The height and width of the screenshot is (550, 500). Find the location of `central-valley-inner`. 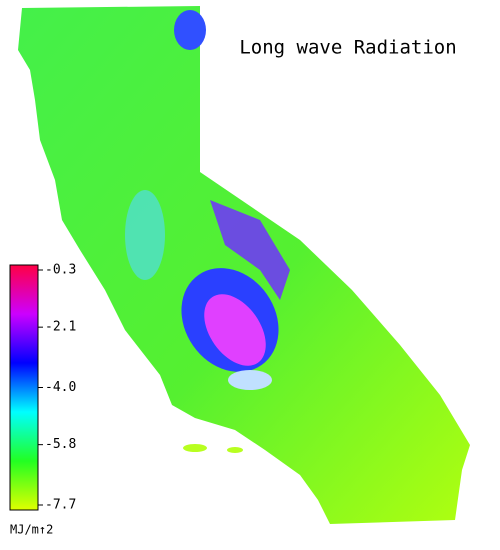

central-valley-inner is located at coordinates (235, 330).